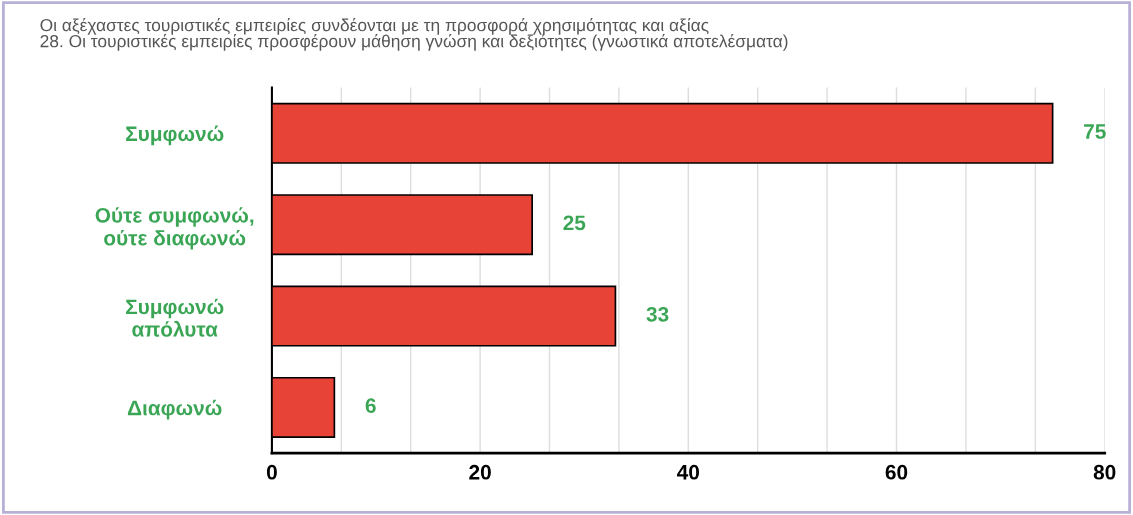  Describe the element at coordinates (174, 228) in the screenshot. I see `y-tick-label: Ούτε συμφωνώ, ούτε διαφωνώ` at that location.